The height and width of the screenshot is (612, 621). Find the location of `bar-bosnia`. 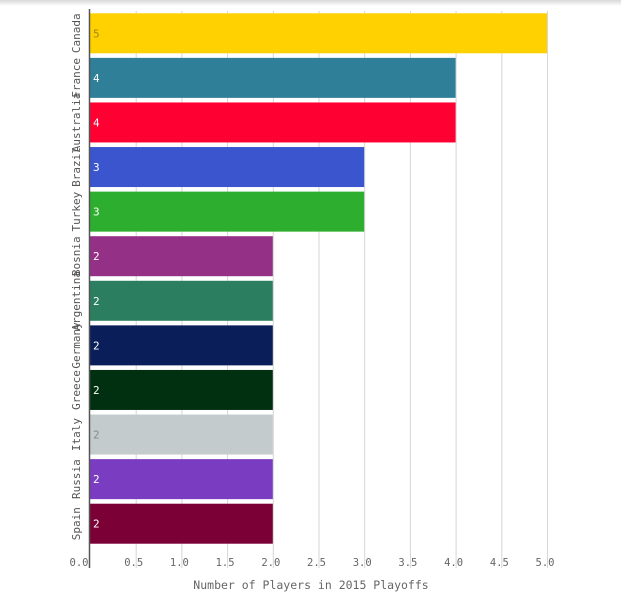

bar-bosnia is located at coordinates (181, 256).